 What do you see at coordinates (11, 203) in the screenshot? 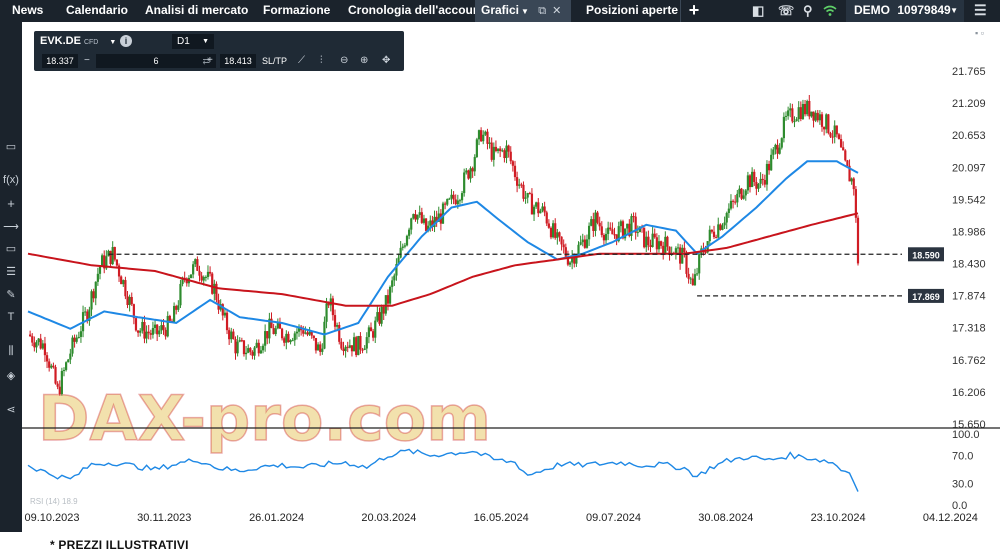
I see `crosshair-tool-icon: +` at bounding box center [11, 203].